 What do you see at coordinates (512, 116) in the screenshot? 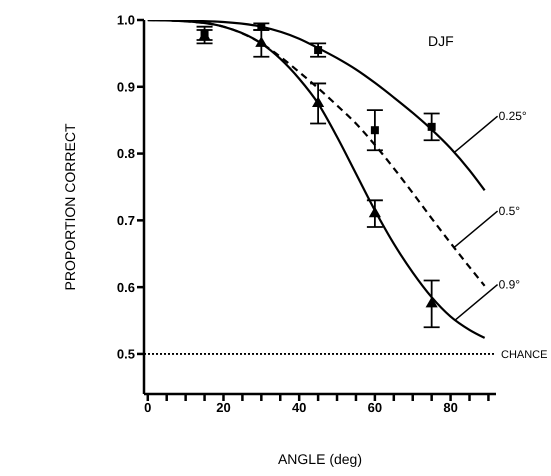
I see `text: 0.25°` at bounding box center [512, 116].